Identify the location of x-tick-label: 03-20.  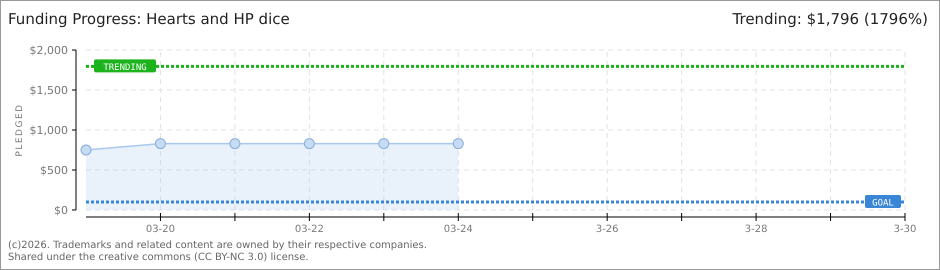
(160, 229).